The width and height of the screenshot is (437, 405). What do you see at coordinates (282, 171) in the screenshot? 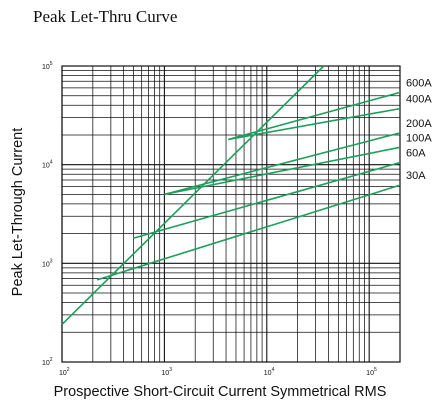
I see `series-line-100A` at bounding box center [282, 171].